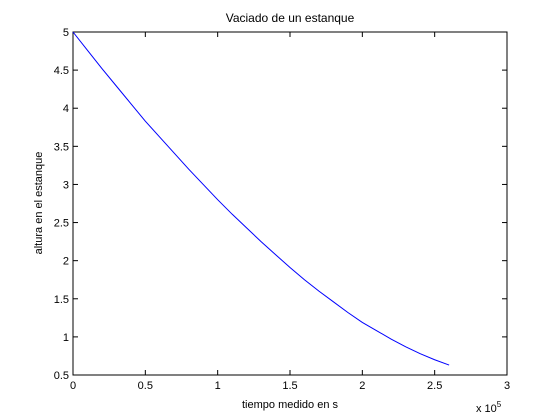 The image size is (560, 420). I want to click on x-tick-label: 1, so click(218, 386).